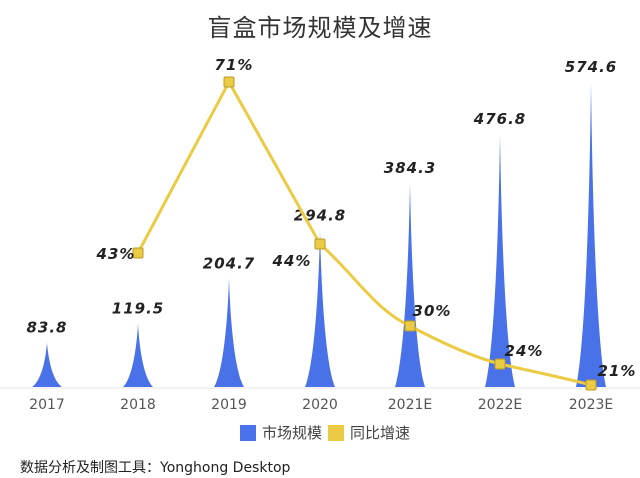 This screenshot has width=640, height=478. Describe the element at coordinates (47, 405) in the screenshot. I see `x-tick-label: 2017` at that location.